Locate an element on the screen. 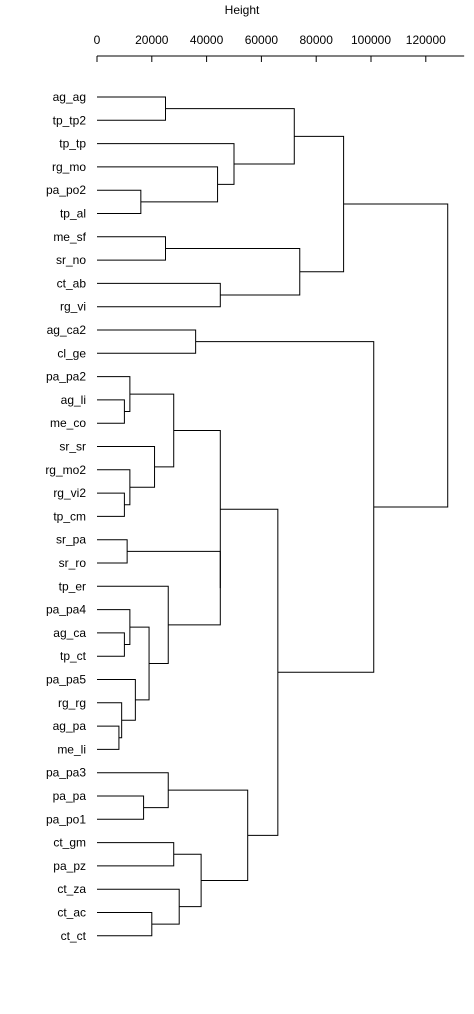  leaf-label-rg-vi: rg_vi is located at coordinates (73, 307).